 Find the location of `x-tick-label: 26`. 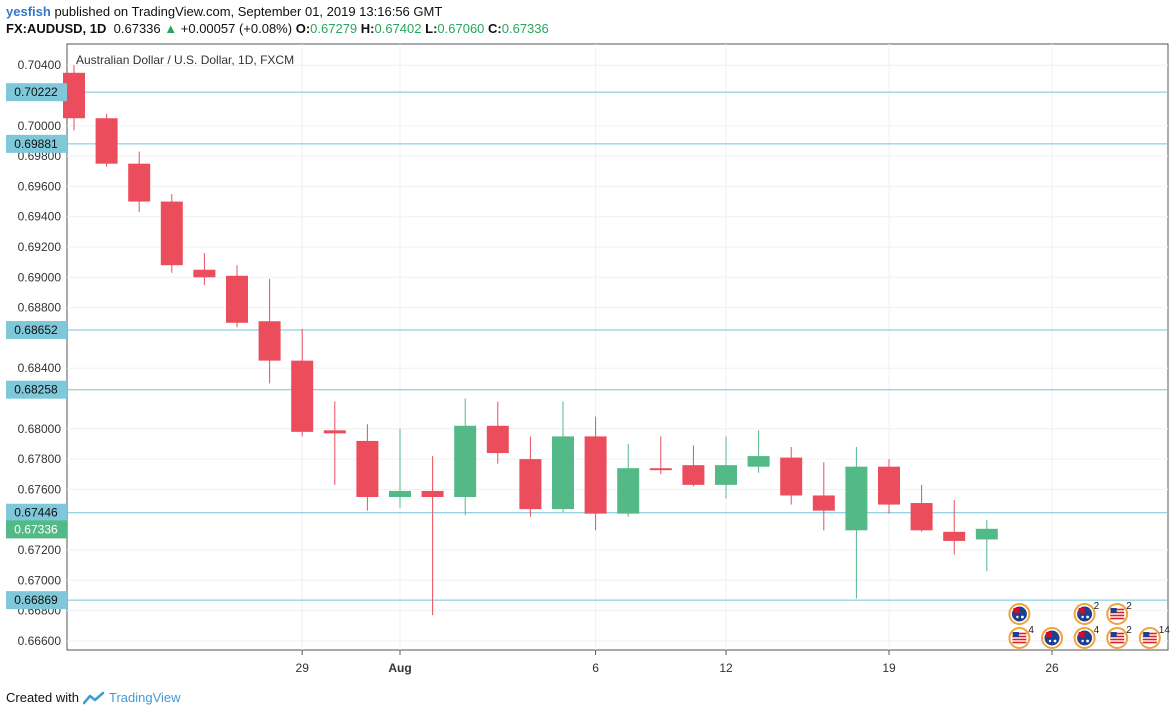

x-tick-label: 26 is located at coordinates (1052, 668).